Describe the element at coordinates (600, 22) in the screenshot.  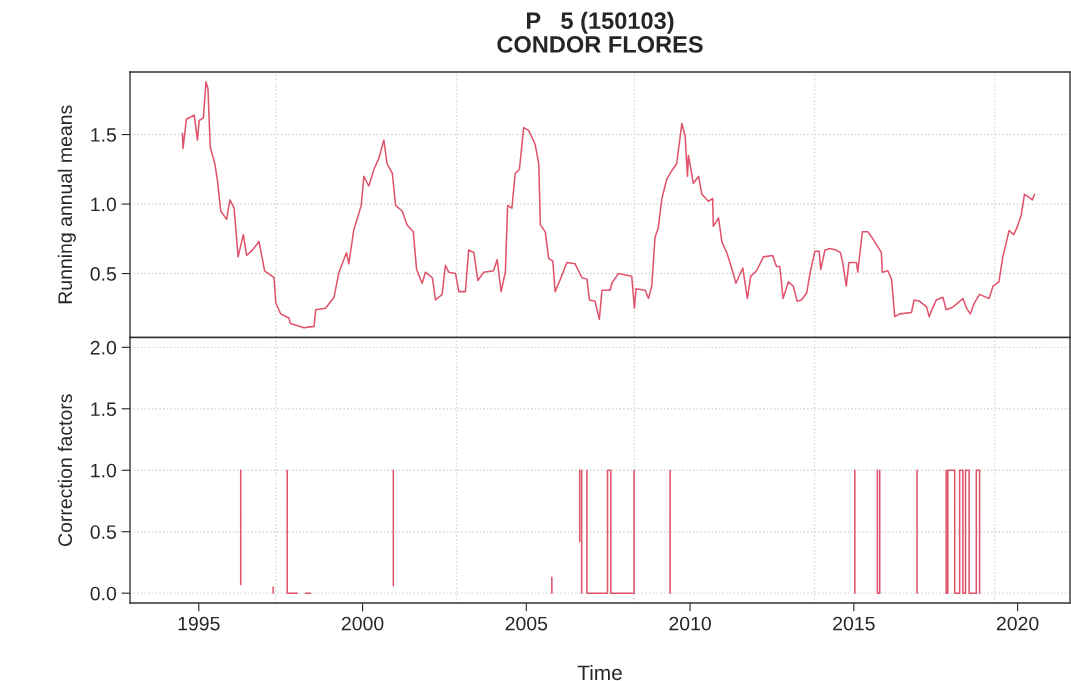
I see `chart-title: P 5 (150103)` at that location.